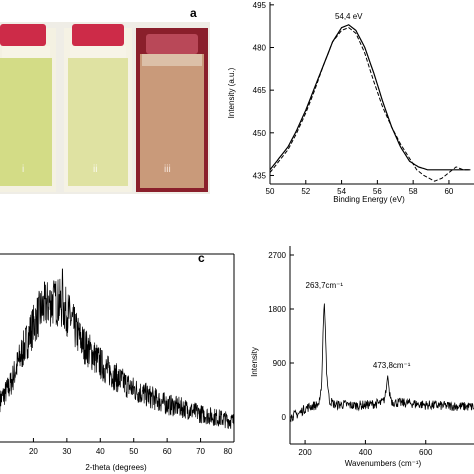  I want to click on y-tick-label: 450, so click(260, 133).